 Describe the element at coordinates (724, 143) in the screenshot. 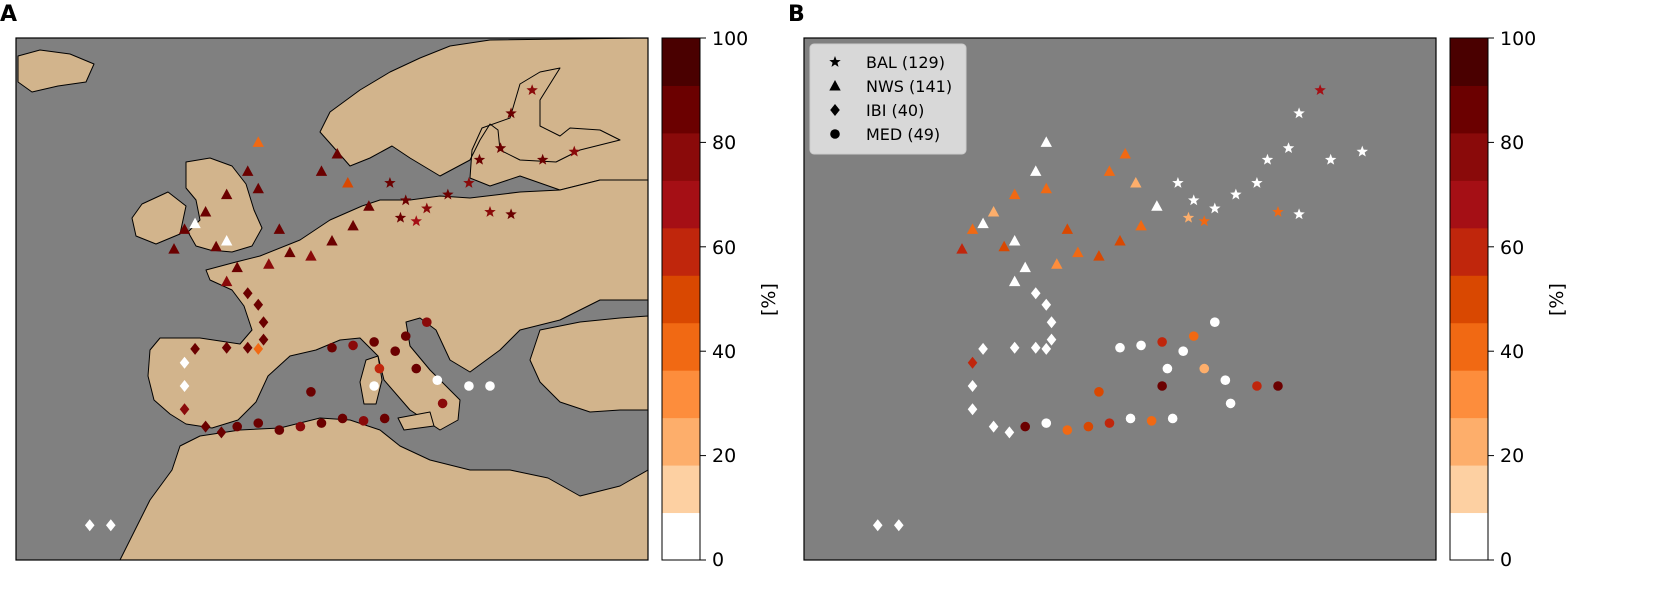

I see `colorbar-a-tick-80: 80` at that location.